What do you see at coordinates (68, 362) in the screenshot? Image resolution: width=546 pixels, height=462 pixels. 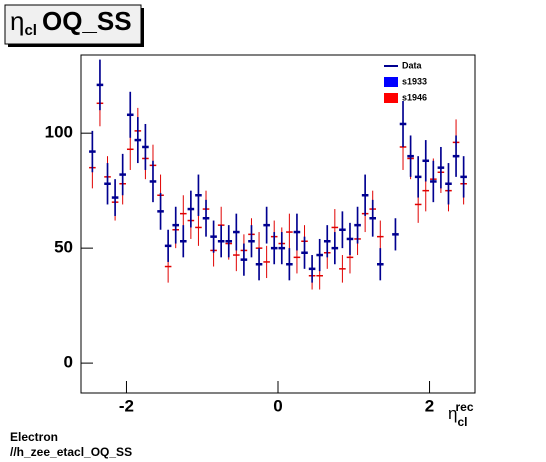 I see `y-tick-label: 0` at bounding box center [68, 362].